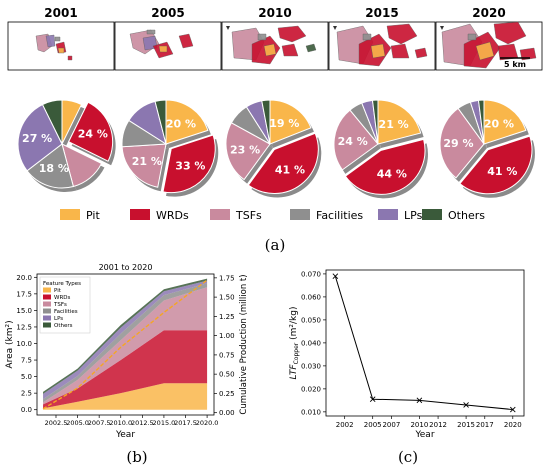 Image resolution: width=550 pixels, height=468 pixels. I want to click on map-year-title: 2010, so click(274, 13).